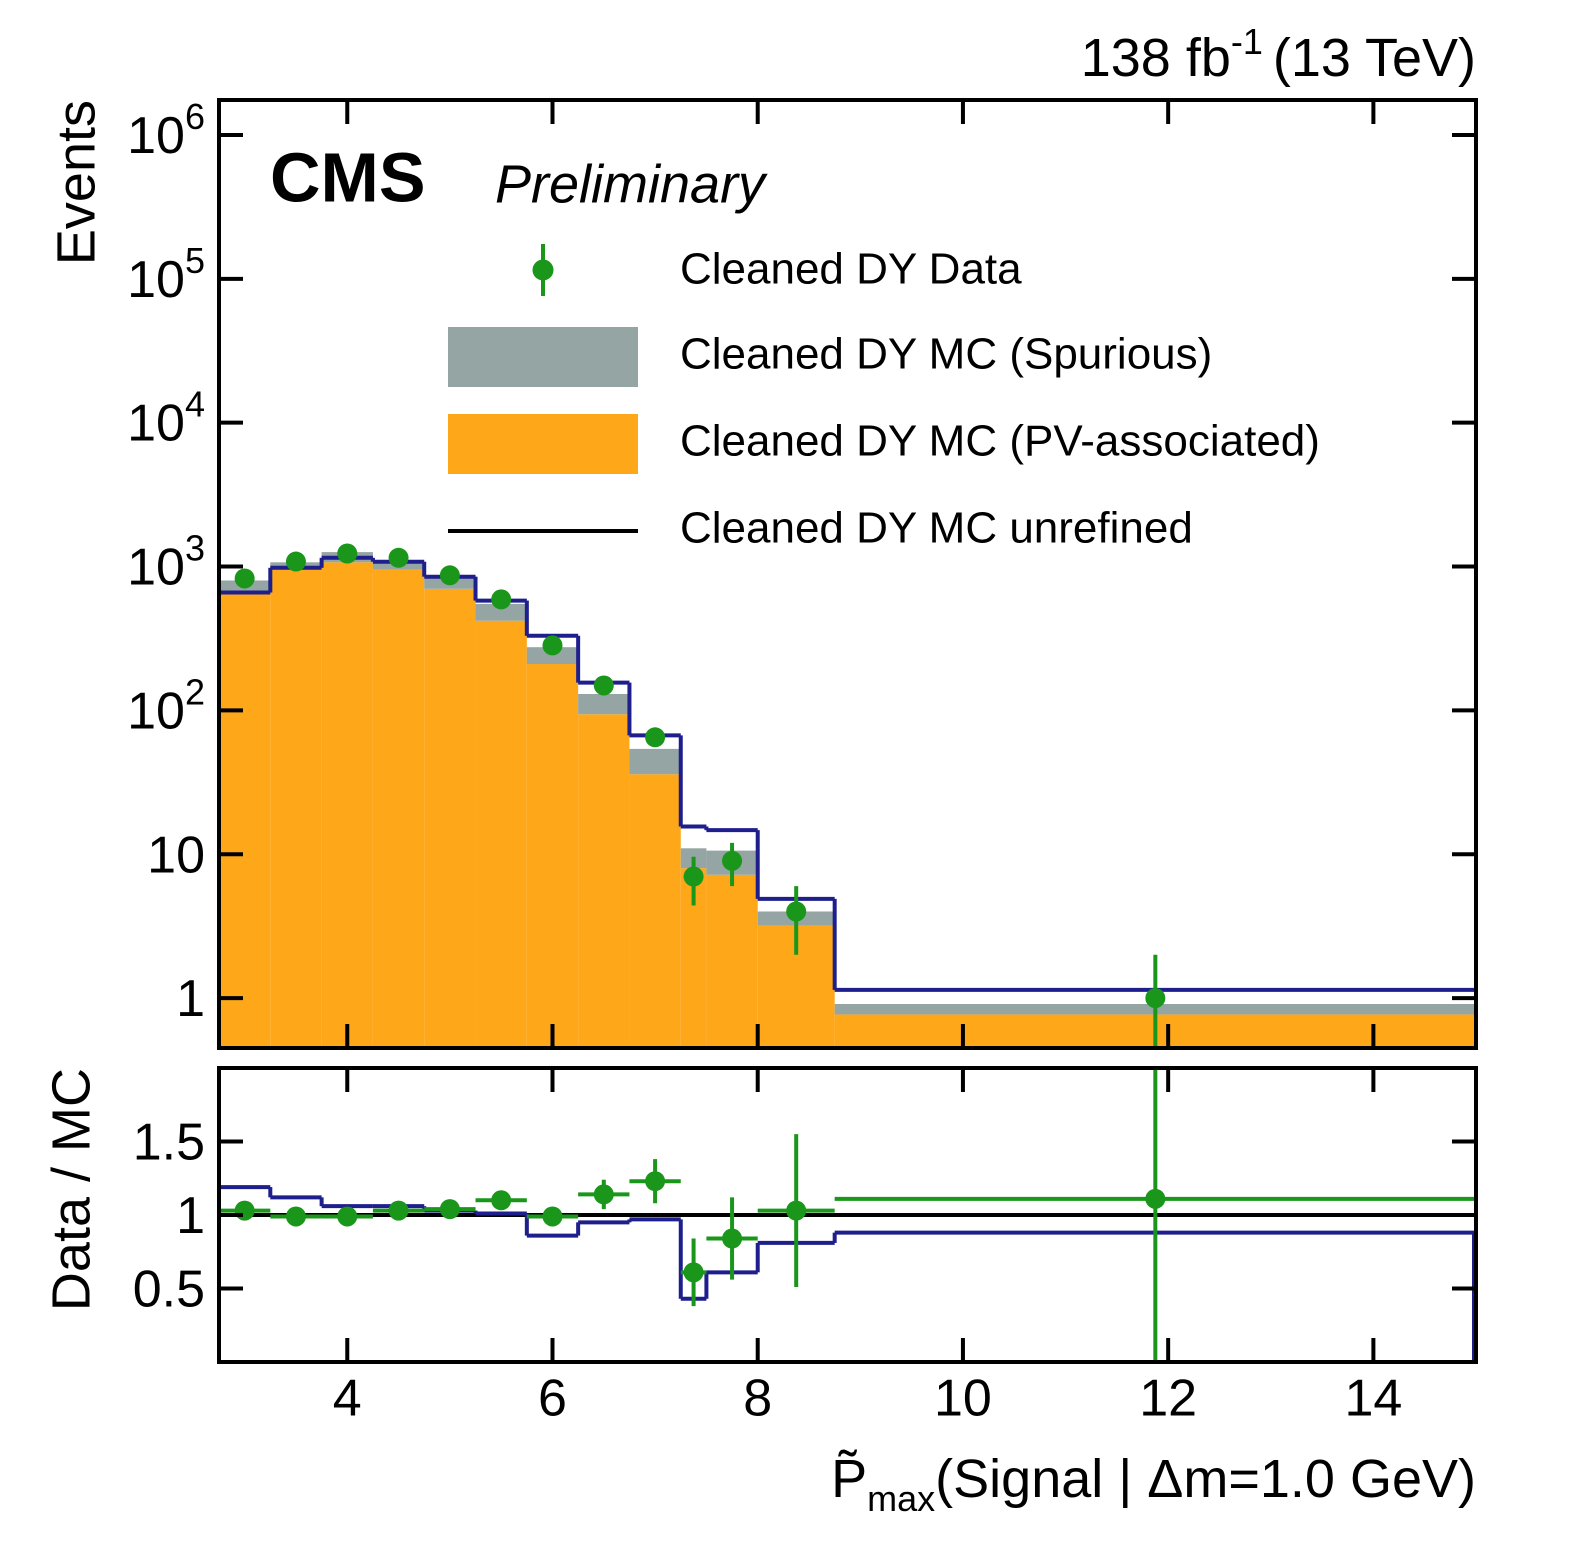 This screenshot has height=1544, width=1576. I want to click on y-tick-base: 0.5, so click(169, 1289).